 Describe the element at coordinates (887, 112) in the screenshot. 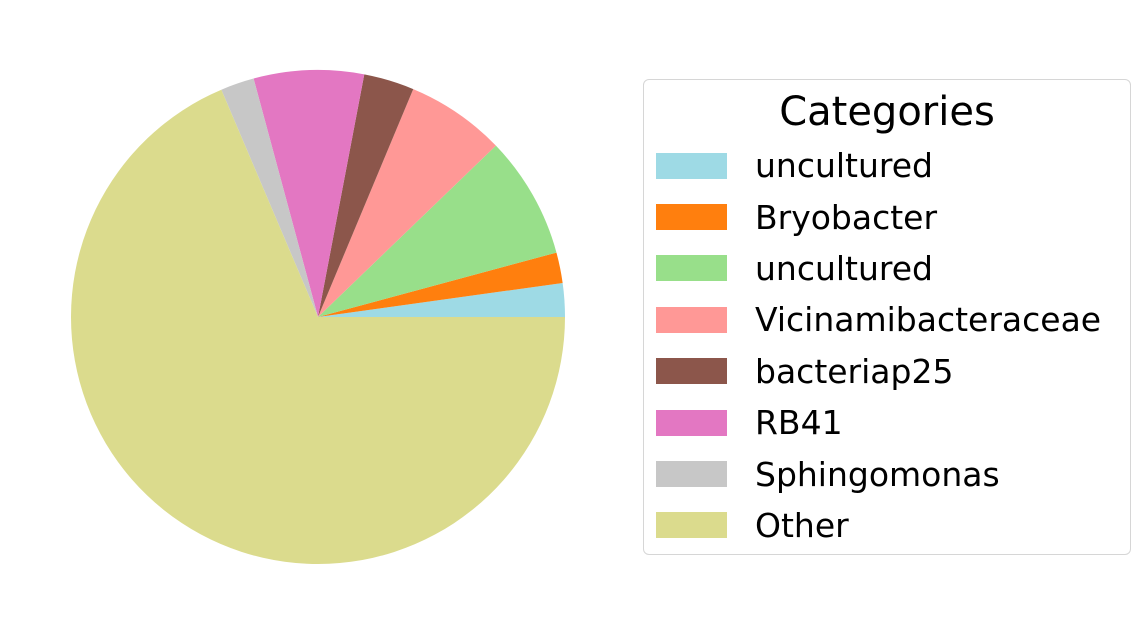

I see `legend-title: Categories` at that location.